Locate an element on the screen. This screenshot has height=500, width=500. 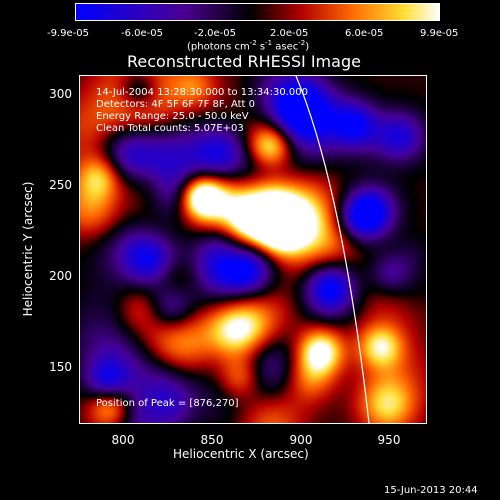
y-tick-150: 150 is located at coordinates (60, 367).